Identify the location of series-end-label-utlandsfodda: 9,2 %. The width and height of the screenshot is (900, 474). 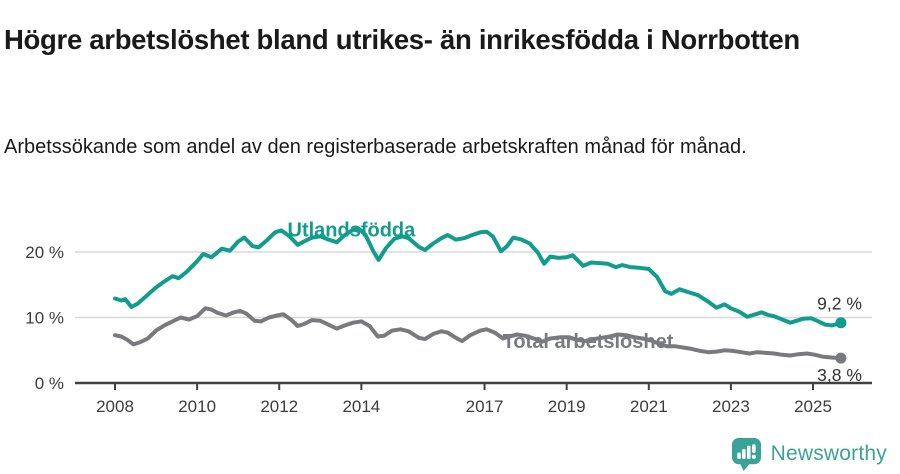
(839, 304).